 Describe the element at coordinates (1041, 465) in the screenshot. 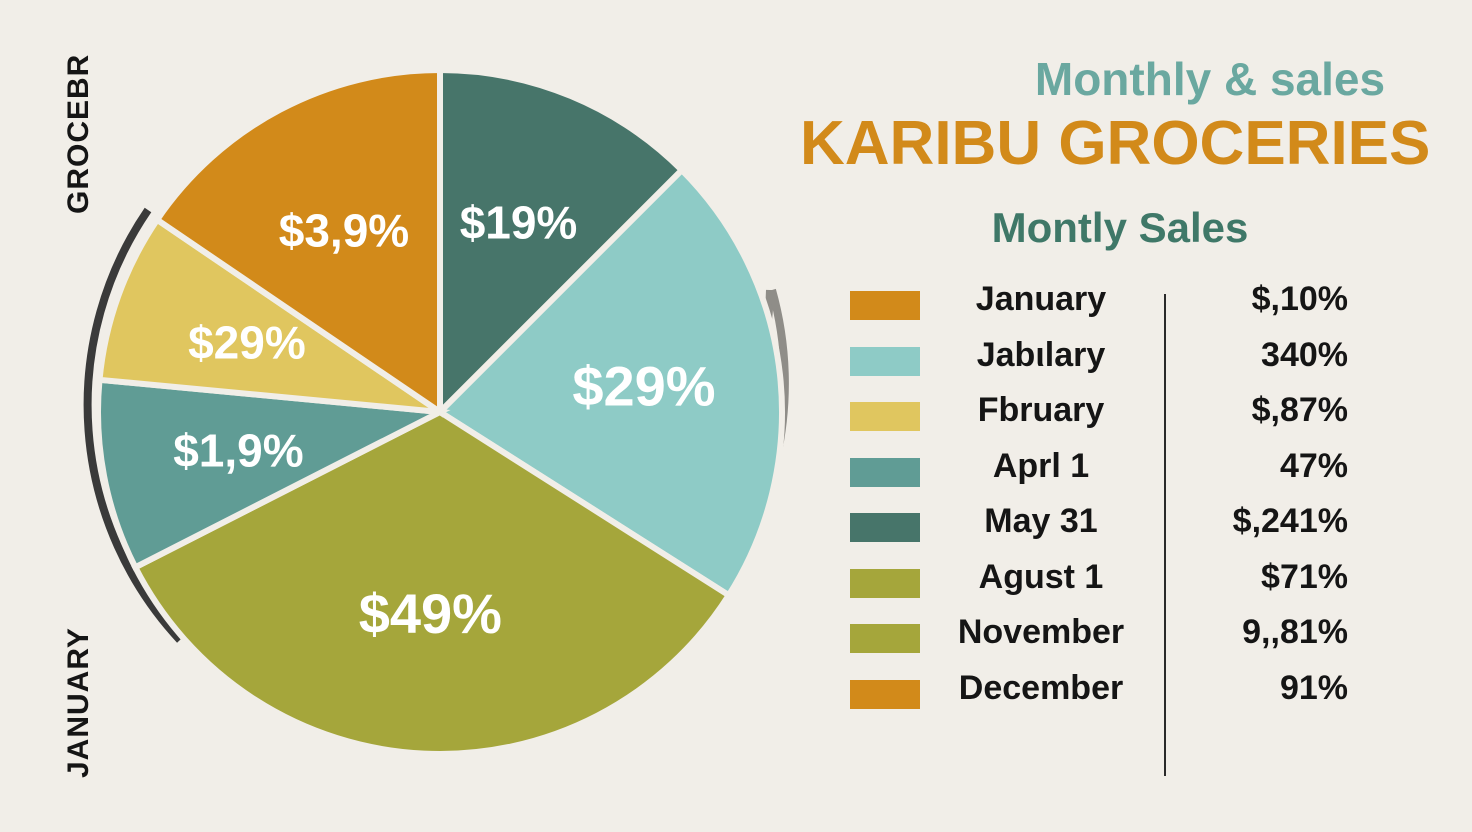

I see `legend-label: Aprl 1` at that location.